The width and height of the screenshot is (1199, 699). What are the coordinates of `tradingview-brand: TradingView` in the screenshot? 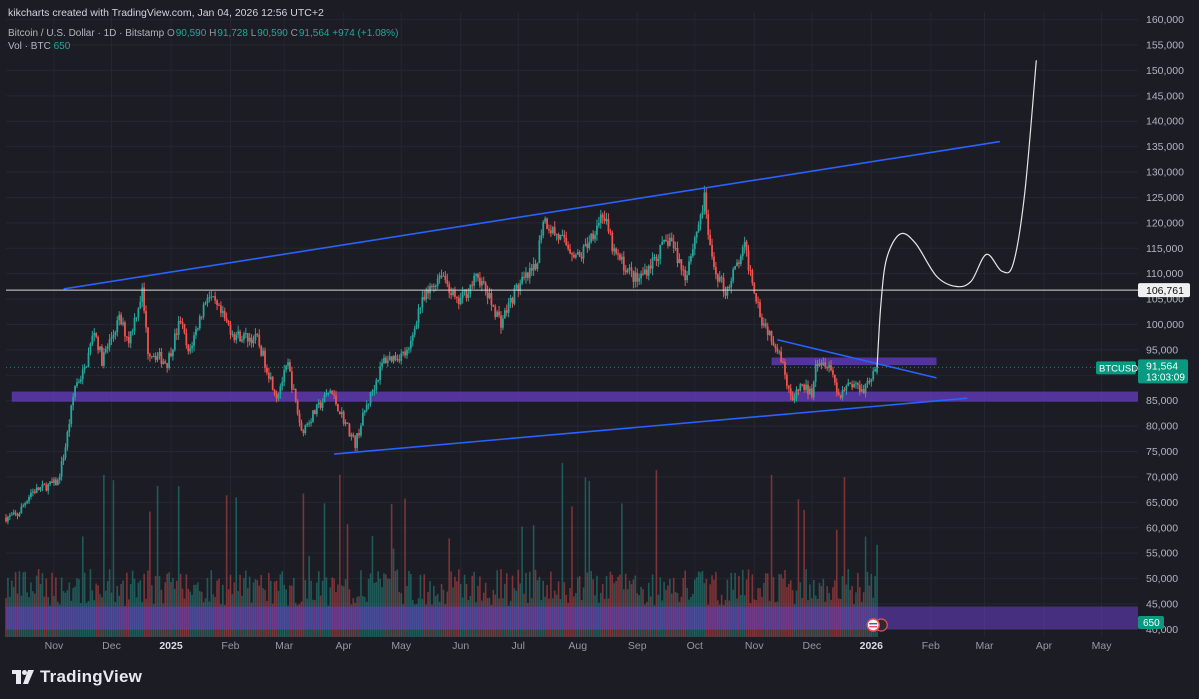 It's located at (77, 677).